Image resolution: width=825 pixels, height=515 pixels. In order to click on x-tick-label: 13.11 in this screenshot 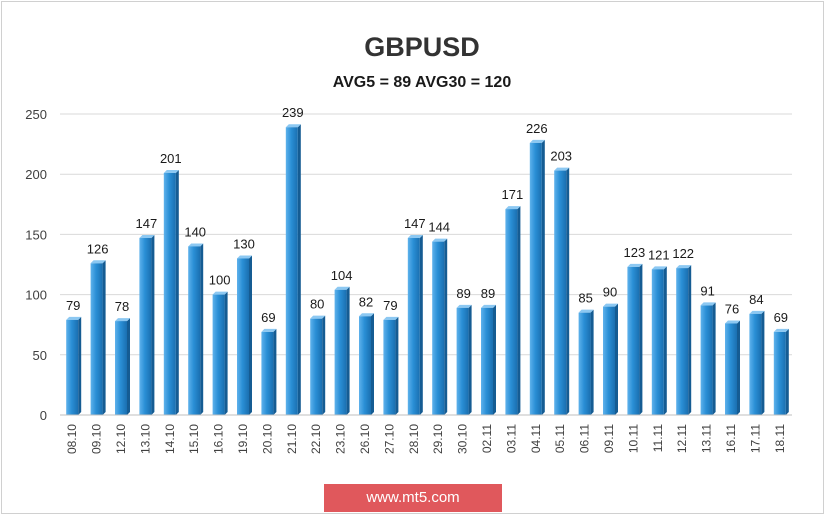, I will do `click(707, 438)`.